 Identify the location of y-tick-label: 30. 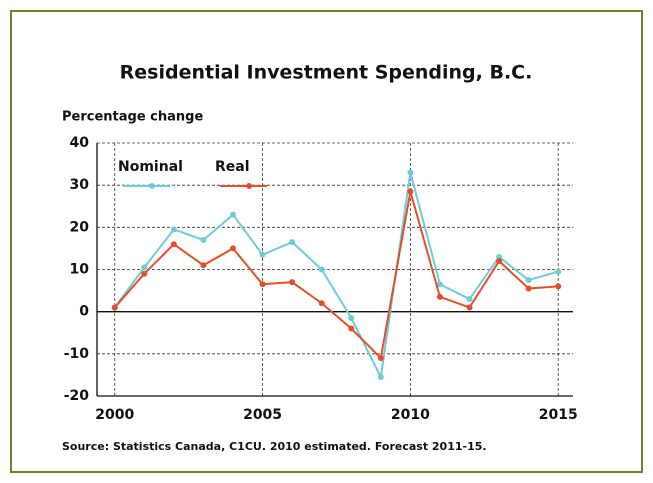
(80, 185).